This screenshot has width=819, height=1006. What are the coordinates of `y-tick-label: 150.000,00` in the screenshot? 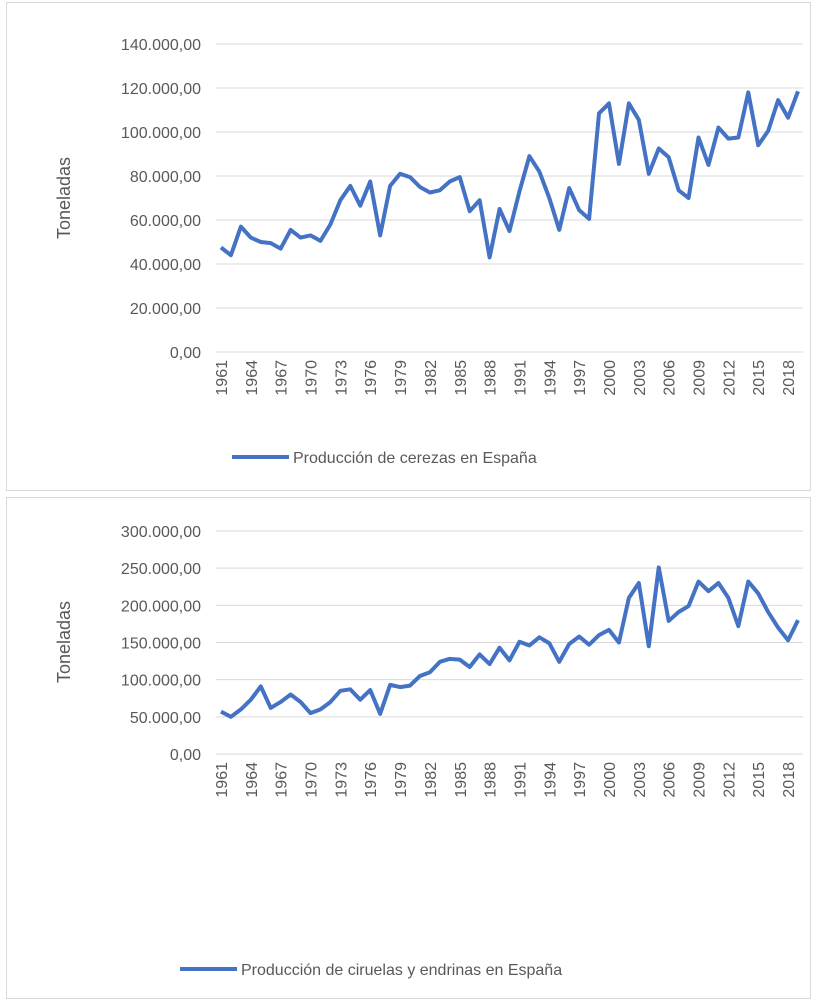 It's located at (161, 644).